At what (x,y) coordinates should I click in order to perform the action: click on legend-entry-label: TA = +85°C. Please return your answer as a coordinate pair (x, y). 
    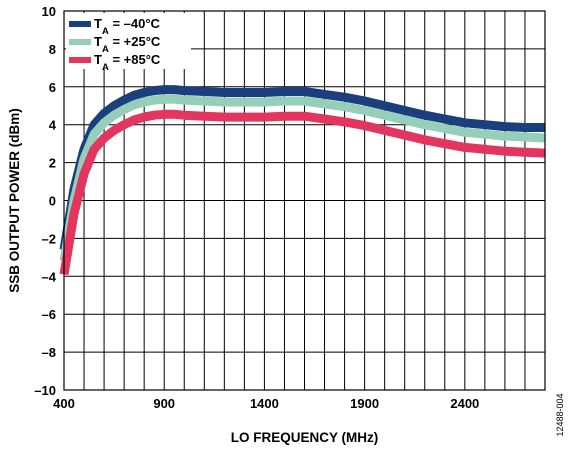
    Looking at the image, I should click on (127, 62).